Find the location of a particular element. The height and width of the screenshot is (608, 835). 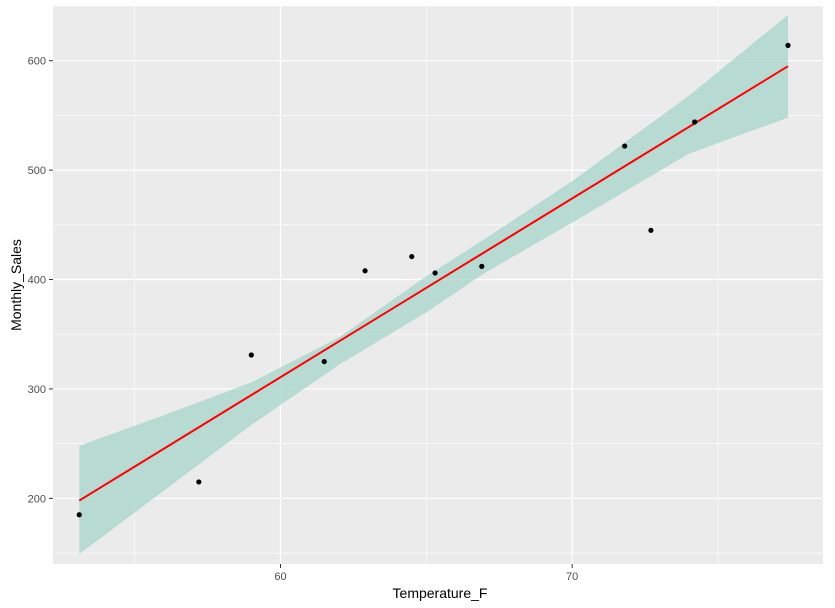

y-tick-label: 300 is located at coordinates (37, 390).